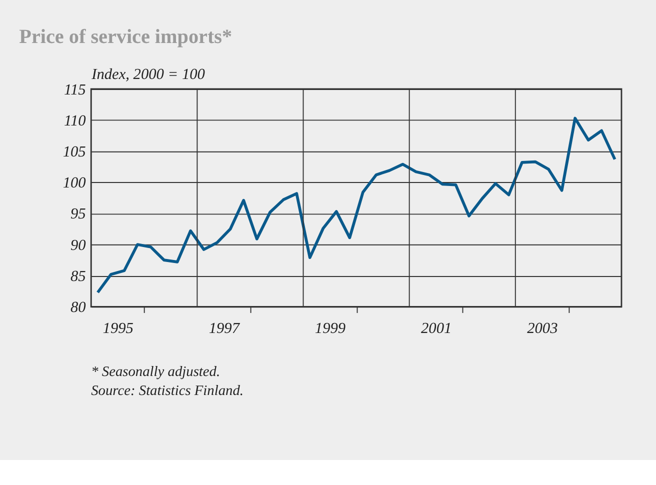 This screenshot has width=656, height=485. What do you see at coordinates (155, 372) in the screenshot?
I see `text: * Seasonally adjusted.` at bounding box center [155, 372].